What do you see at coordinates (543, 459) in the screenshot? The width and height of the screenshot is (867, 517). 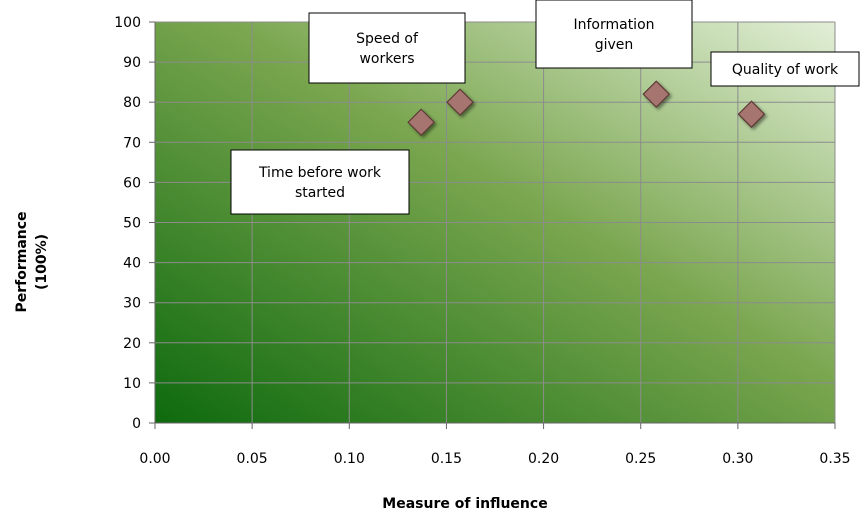 I see `x-tick-label: 0.20` at bounding box center [543, 459].